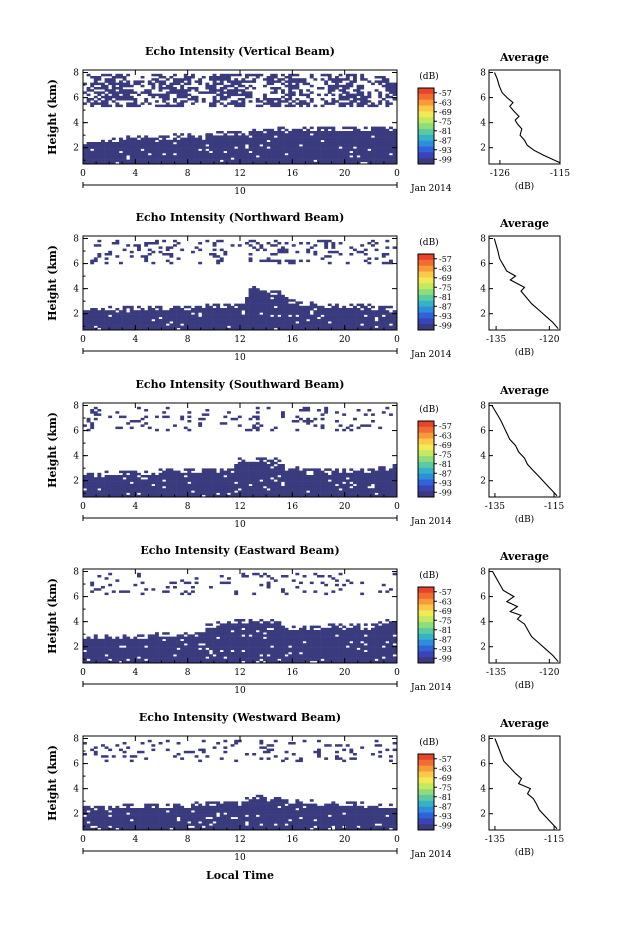  Describe the element at coordinates (445, 297) in the screenshot. I see `colorbar-label: -81` at that location.